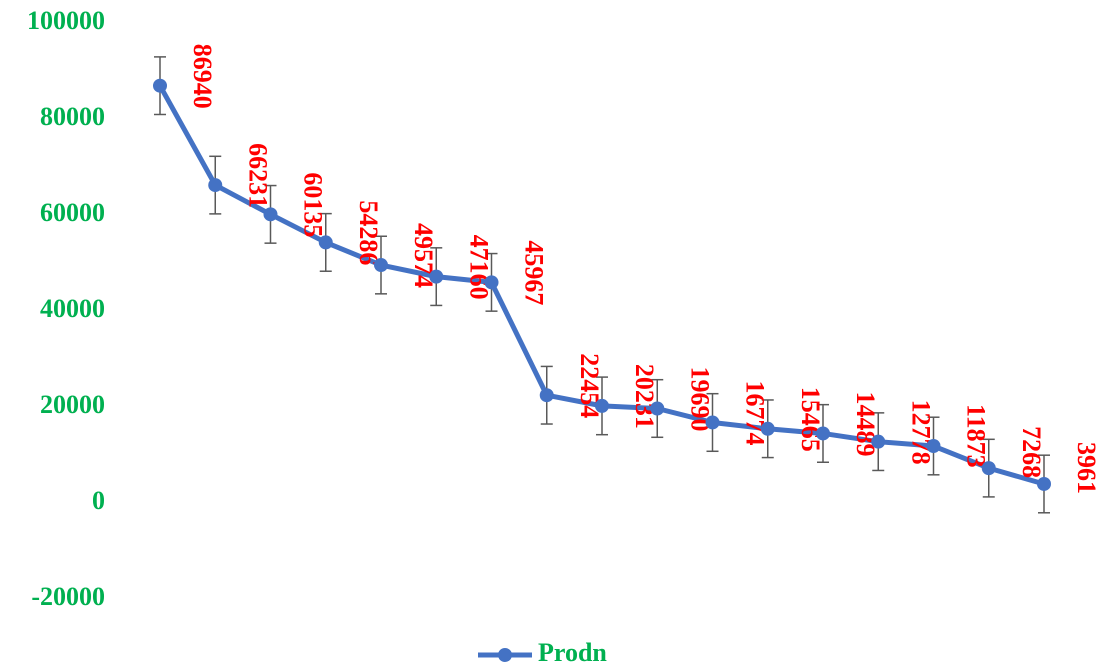 This screenshot has height=668, width=1096. Describe the element at coordinates (976, 436) in the screenshot. I see `data-label: 11873` at that location.